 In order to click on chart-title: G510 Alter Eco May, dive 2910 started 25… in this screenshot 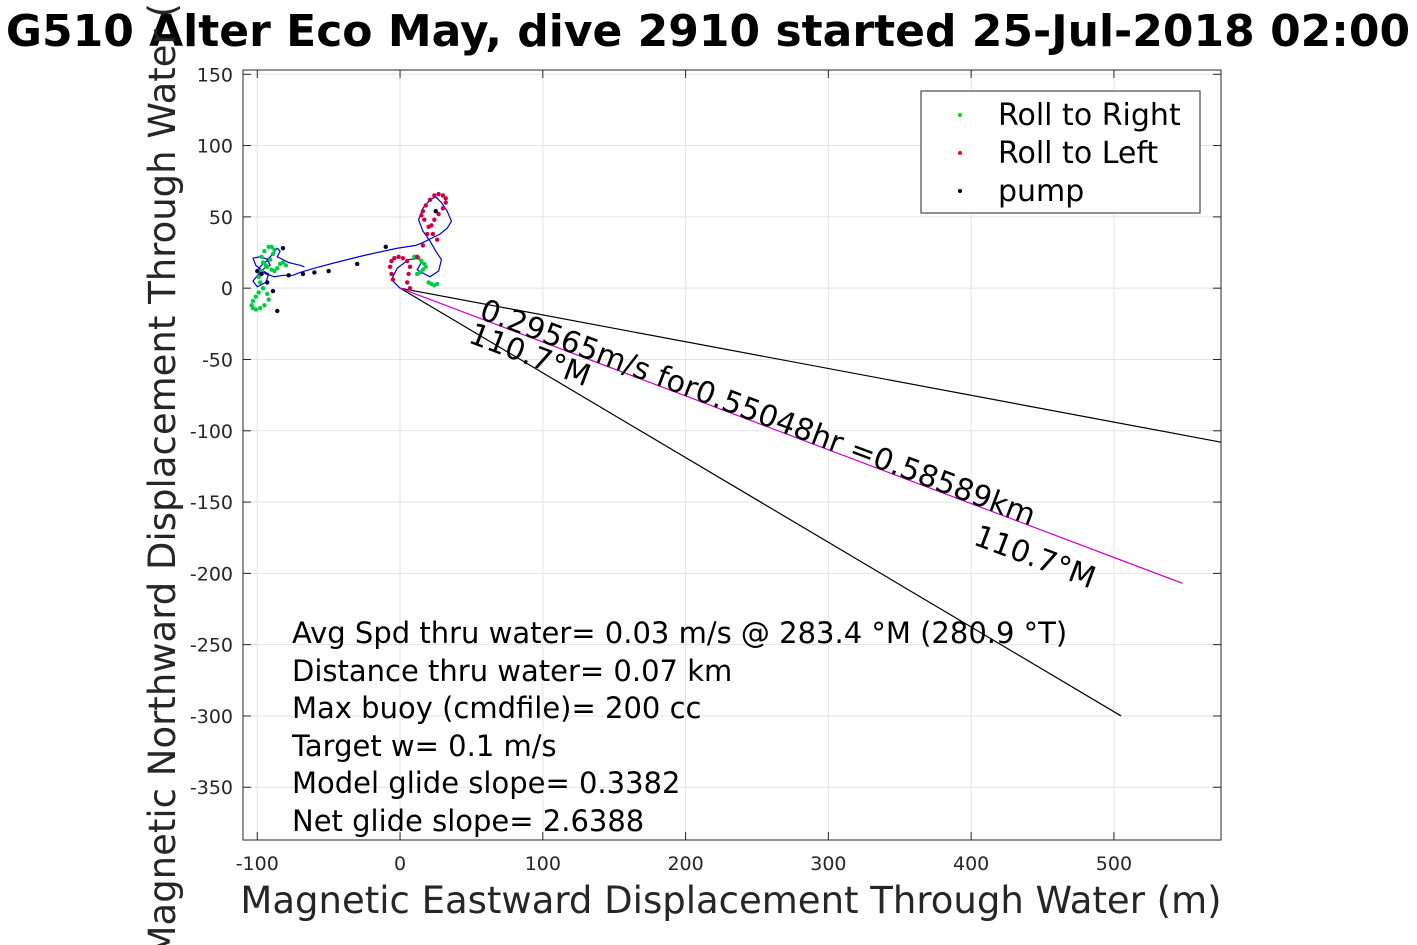, I will do `click(708, 31)`.